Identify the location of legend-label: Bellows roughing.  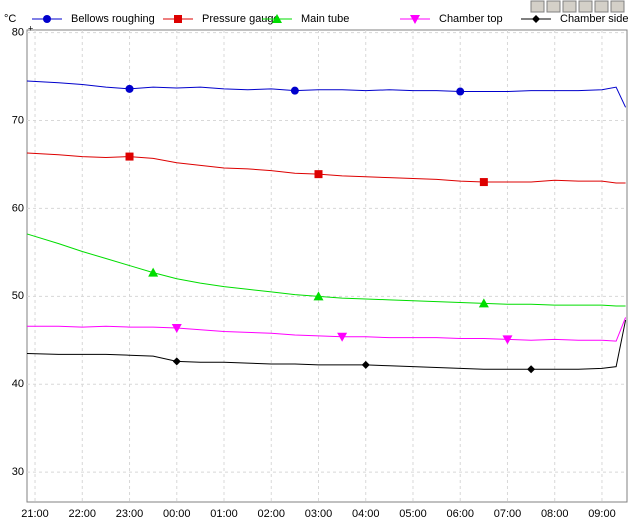
(113, 19).